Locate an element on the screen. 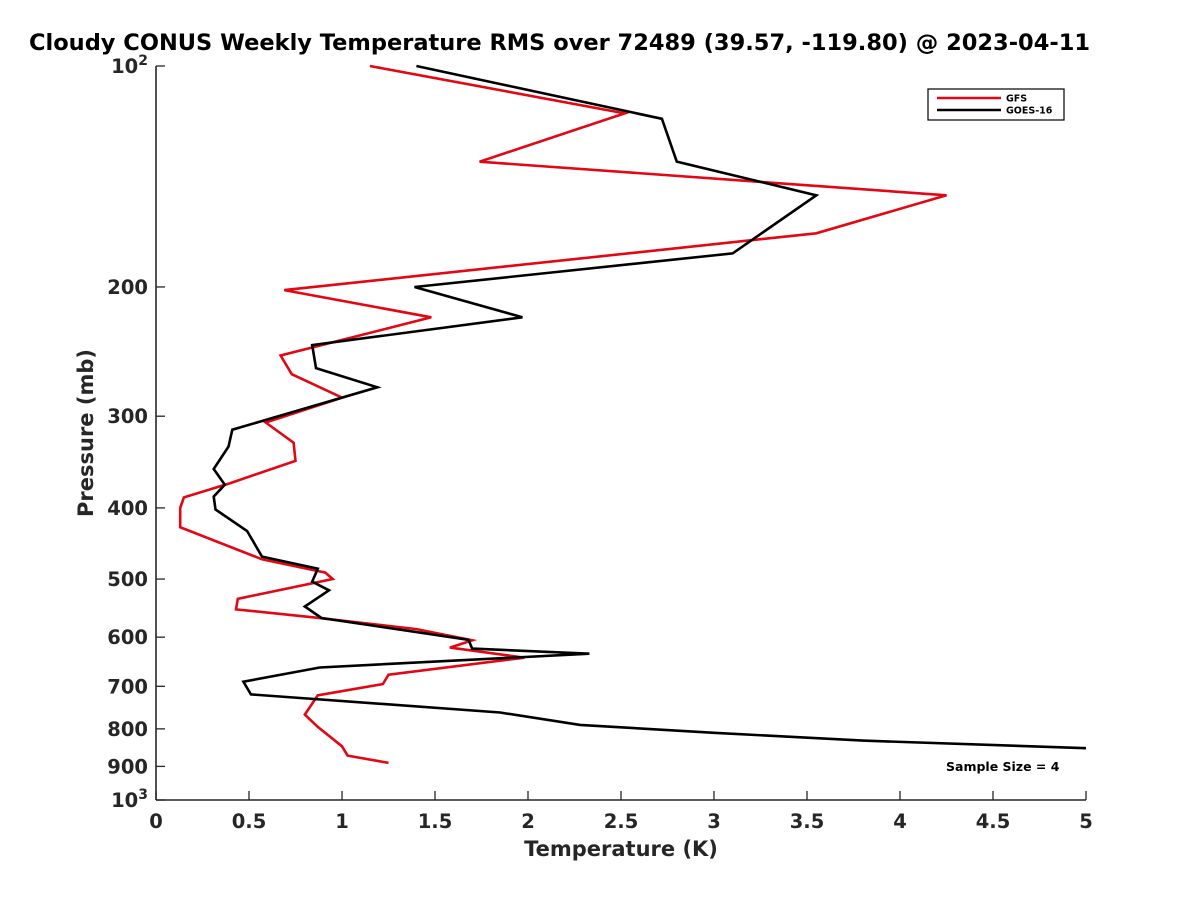 This screenshot has width=1200, height=900. legend-label-goes16: GOES-16 is located at coordinates (1029, 111).